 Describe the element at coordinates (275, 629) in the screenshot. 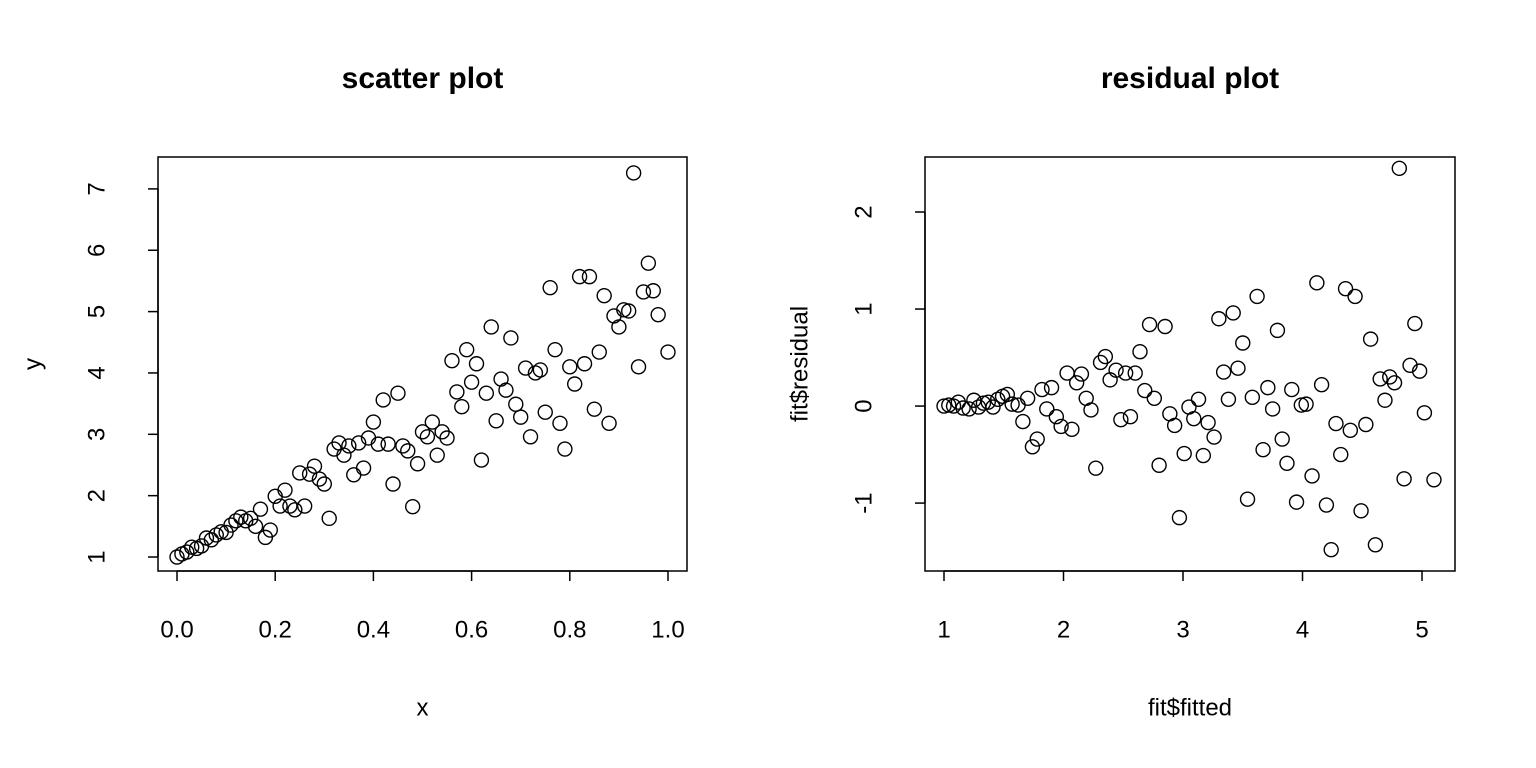

I see `x-tick-label: 0.2` at that location.